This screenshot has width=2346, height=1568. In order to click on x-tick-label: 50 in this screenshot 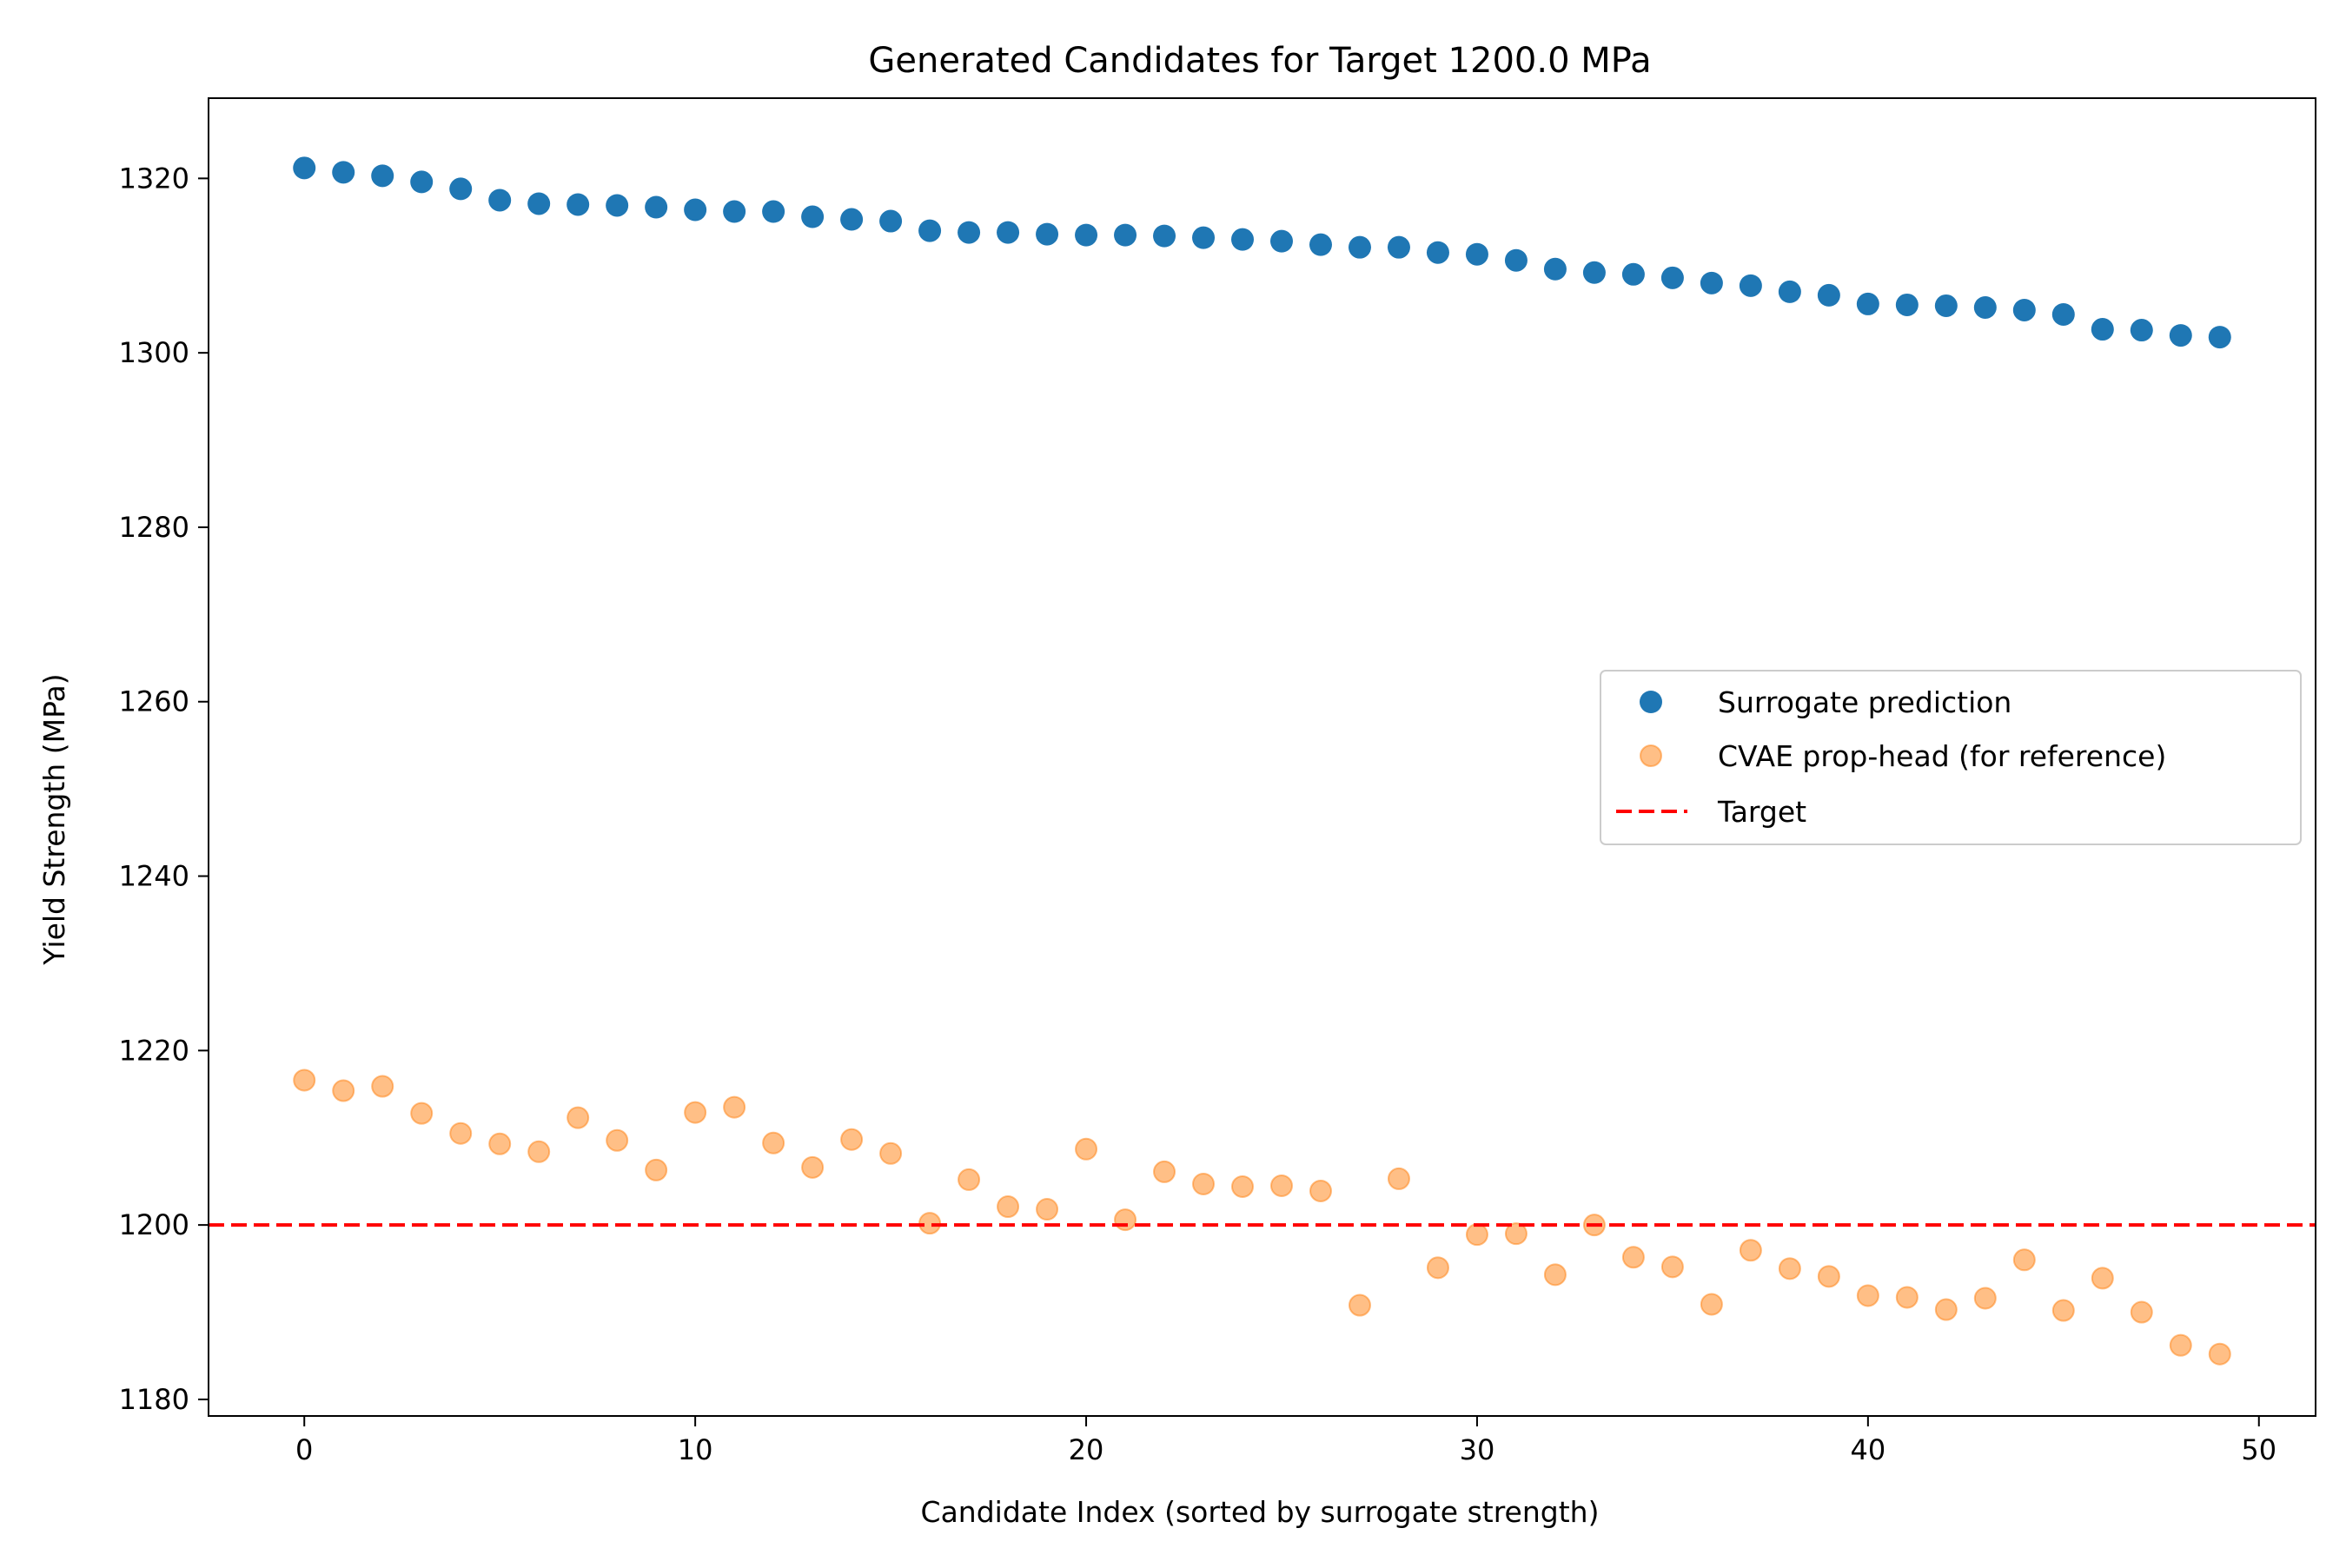, I will do `click(2259, 1449)`.